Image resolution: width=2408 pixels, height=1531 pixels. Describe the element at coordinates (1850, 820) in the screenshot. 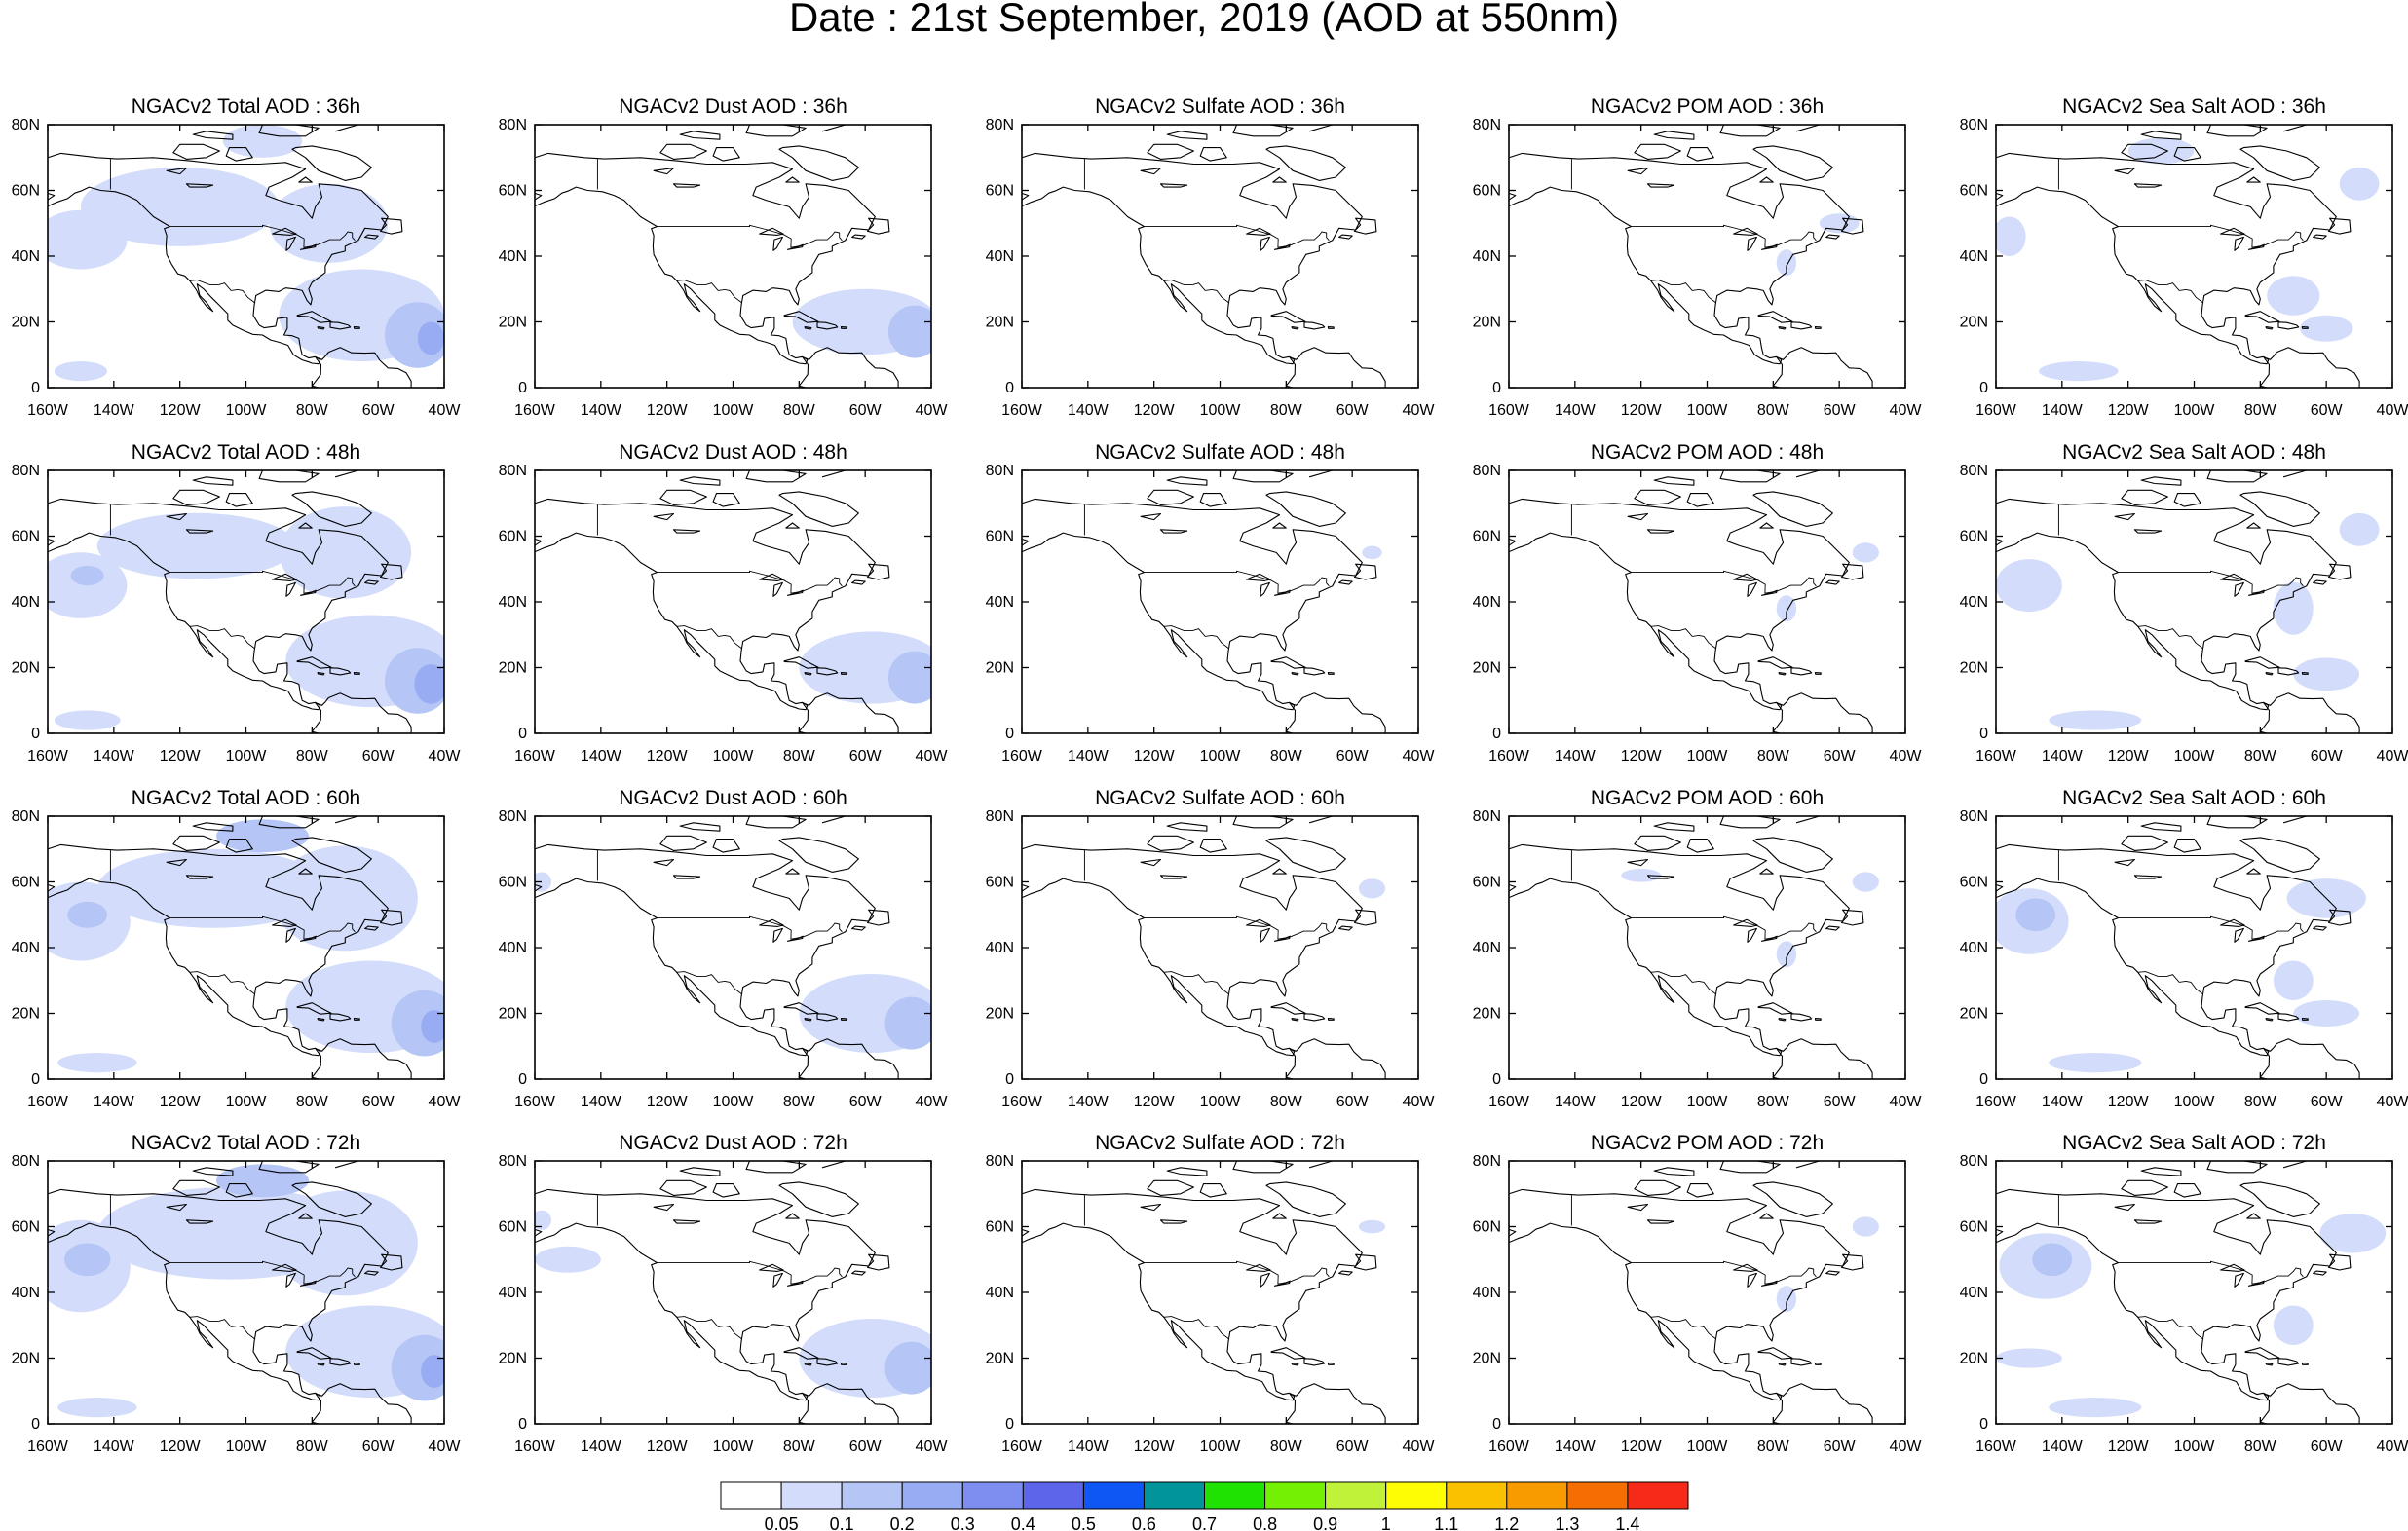

I see `greenland-coastline` at that location.